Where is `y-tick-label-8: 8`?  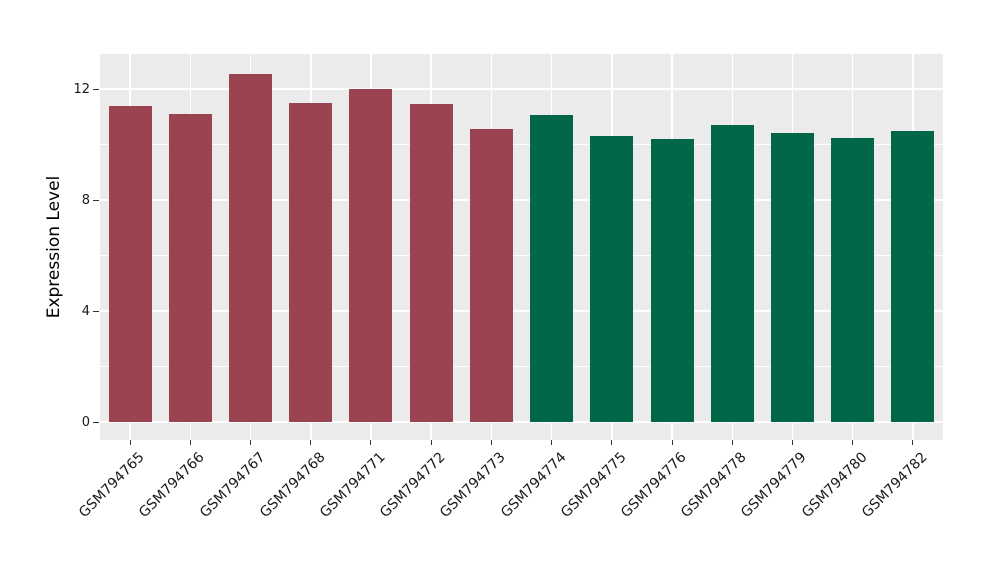 y-tick-label-8: 8 is located at coordinates (85, 200).